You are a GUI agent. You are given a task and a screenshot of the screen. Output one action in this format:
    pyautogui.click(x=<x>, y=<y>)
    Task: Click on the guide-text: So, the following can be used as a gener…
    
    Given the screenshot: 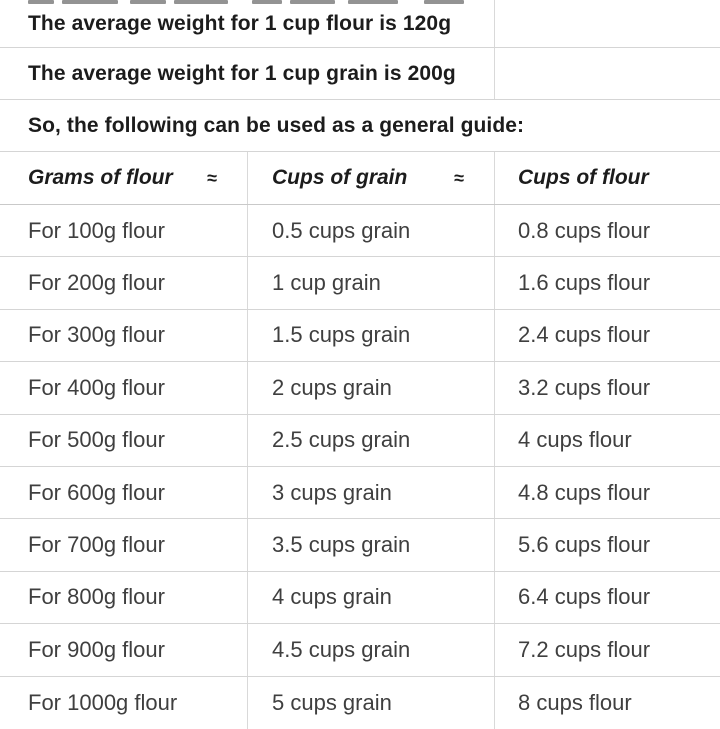 What is the action you would take?
    pyautogui.click(x=276, y=125)
    